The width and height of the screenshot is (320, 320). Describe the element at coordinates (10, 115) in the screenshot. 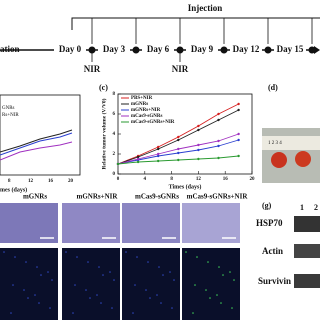

I see `legend-text: Rs+NIR` at that location.